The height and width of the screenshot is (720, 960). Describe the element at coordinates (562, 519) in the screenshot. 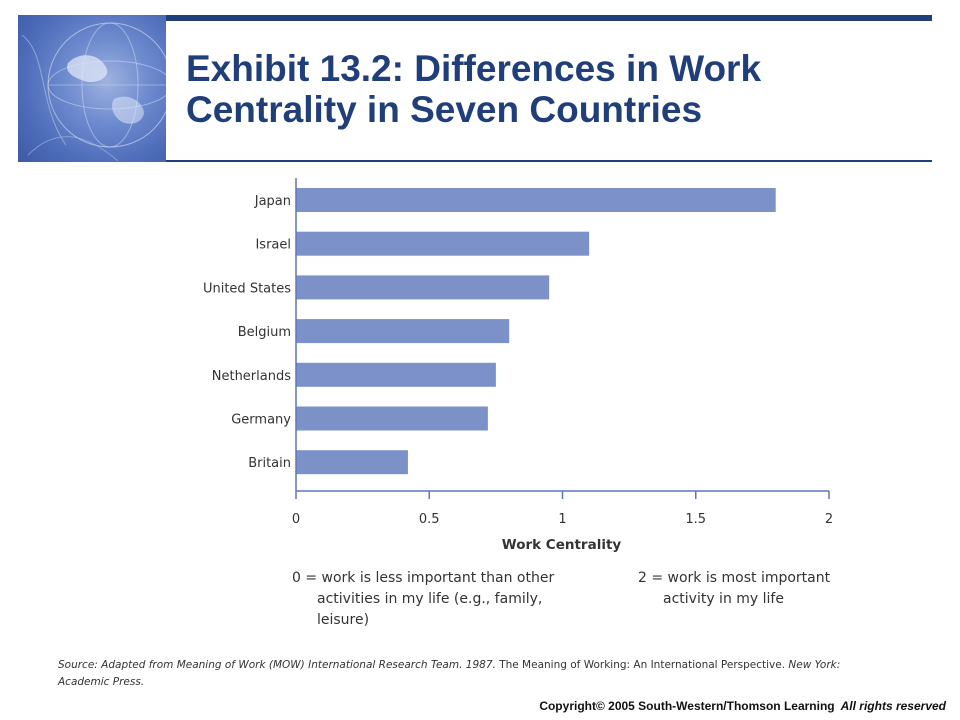

I see `x-tick-label: 1` at that location.